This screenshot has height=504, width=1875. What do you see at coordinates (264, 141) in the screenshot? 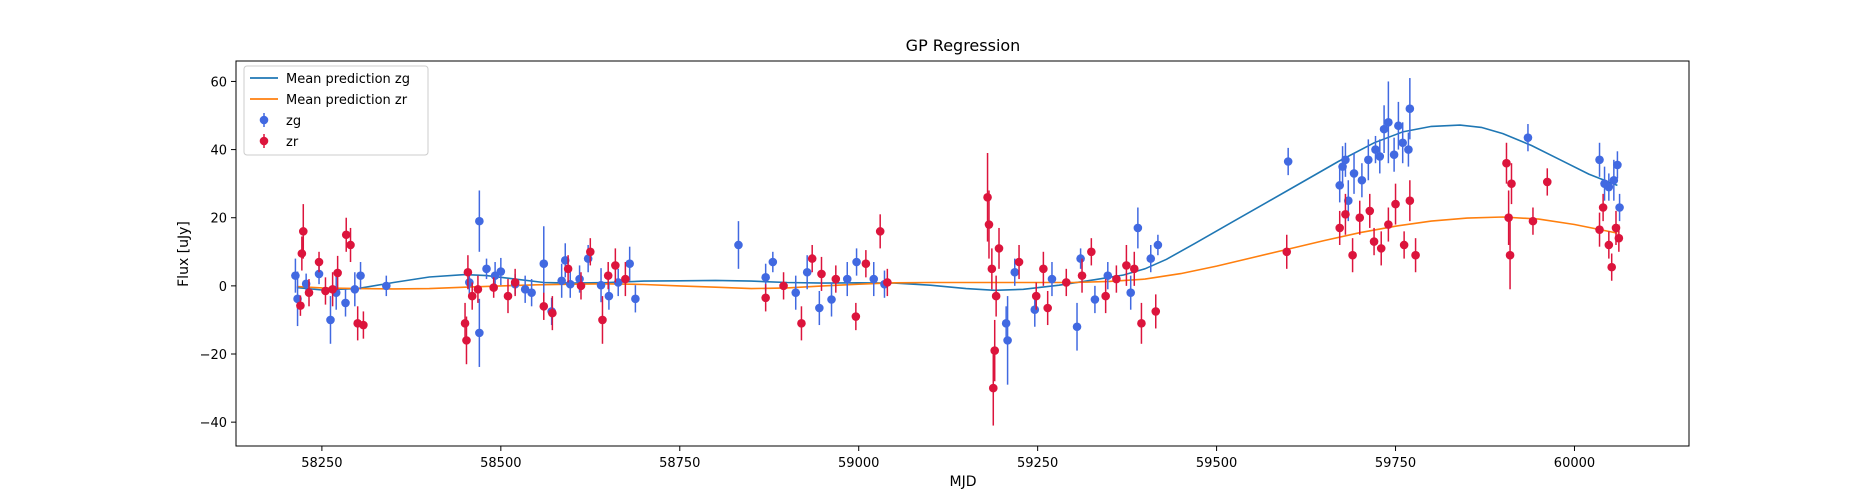
I see `legend-marker-swatch` at bounding box center [264, 141].